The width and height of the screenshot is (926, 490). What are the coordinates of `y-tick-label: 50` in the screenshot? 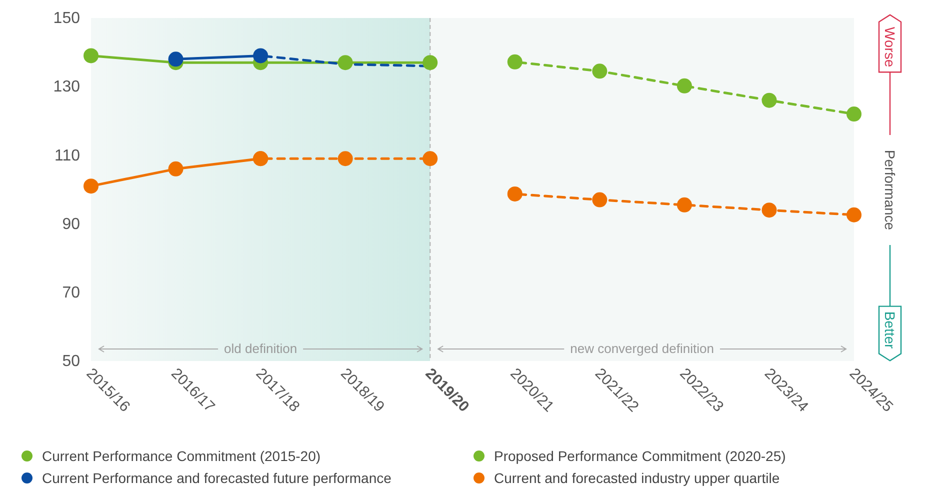 It's located at (71, 361).